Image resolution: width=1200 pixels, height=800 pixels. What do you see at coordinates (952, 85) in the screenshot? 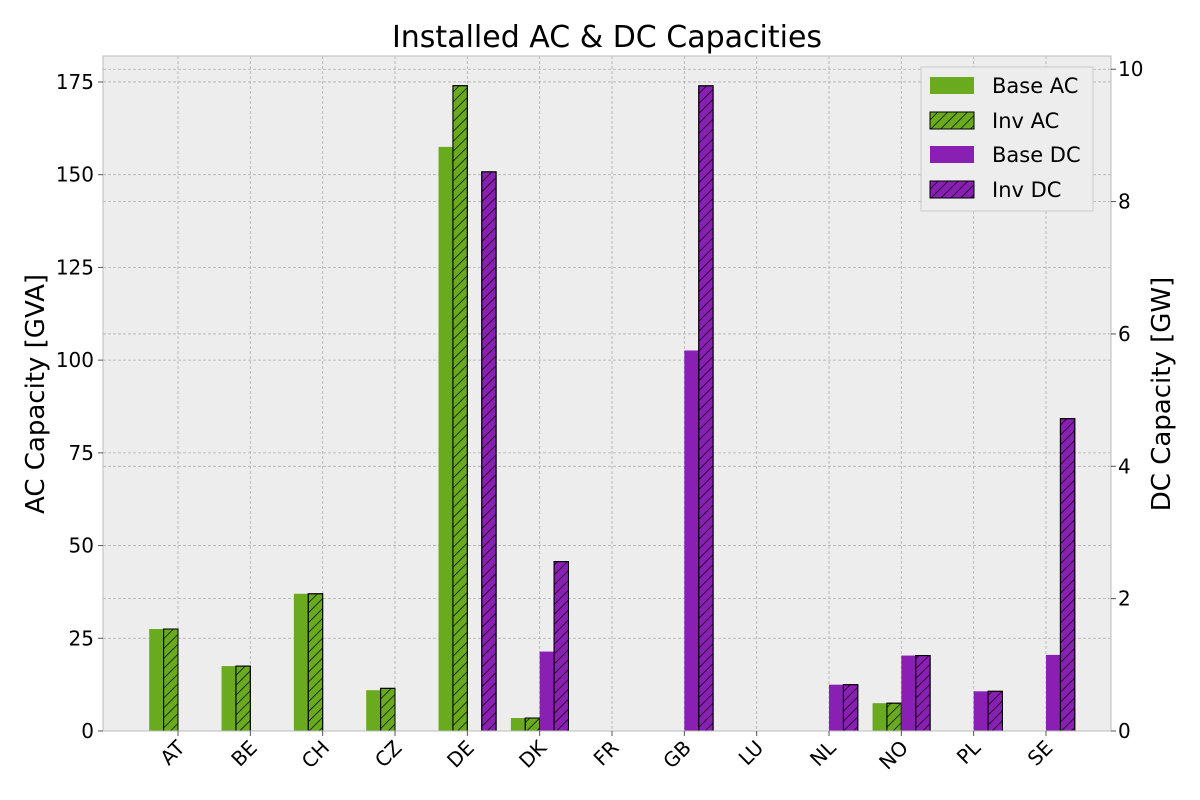
I see `legend-swatch-base-ac` at bounding box center [952, 85].